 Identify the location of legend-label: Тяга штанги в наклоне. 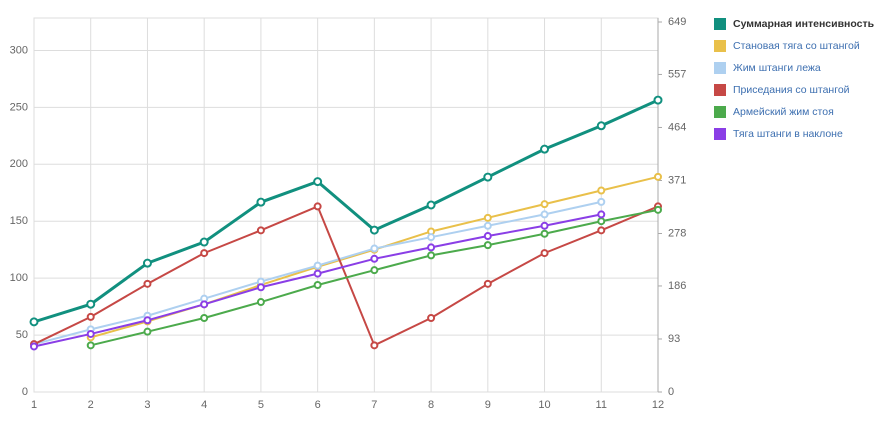
(788, 134).